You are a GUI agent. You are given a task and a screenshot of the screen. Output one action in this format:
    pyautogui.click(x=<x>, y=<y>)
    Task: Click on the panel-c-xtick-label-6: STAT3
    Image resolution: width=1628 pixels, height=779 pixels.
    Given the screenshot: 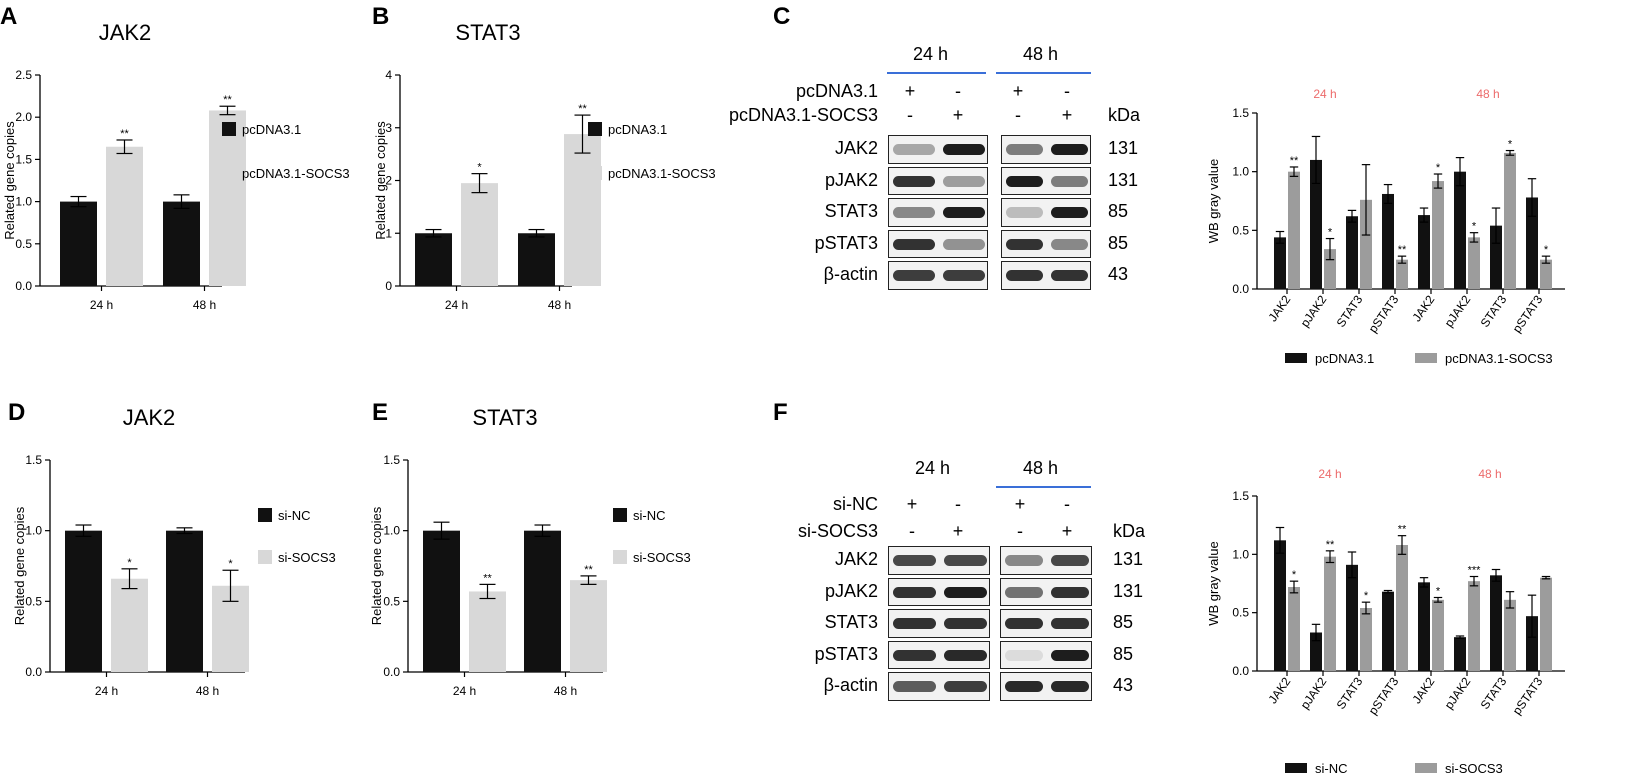 What is the action you would take?
    pyautogui.click(x=1494, y=310)
    